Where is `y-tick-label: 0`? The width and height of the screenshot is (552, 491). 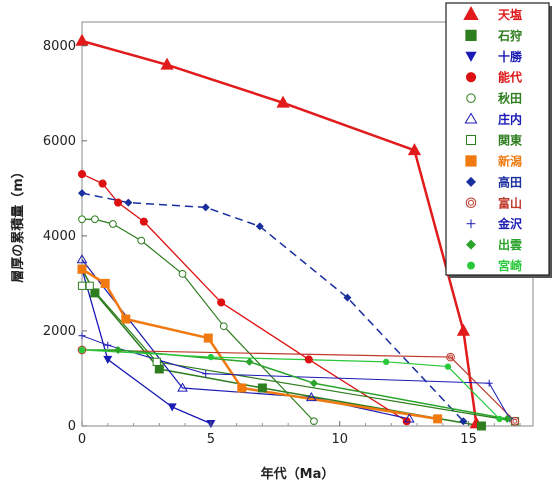
y-tick-label: 0 is located at coordinates (72, 426).